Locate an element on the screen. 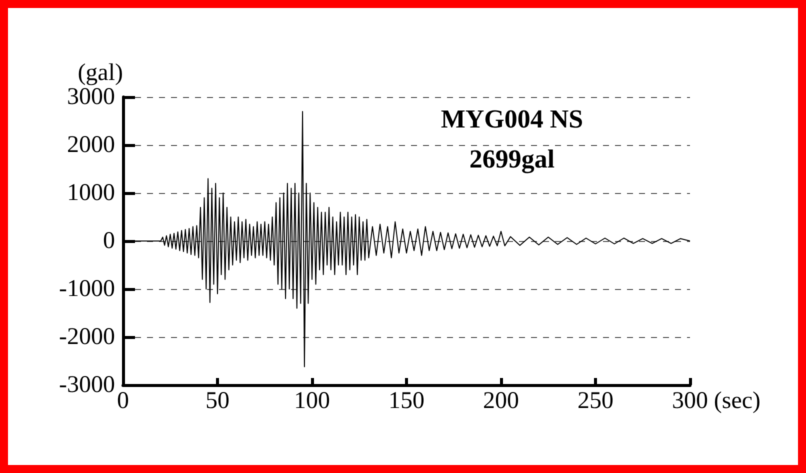 Image resolution: width=806 pixels, height=473 pixels. x-tick-label: 50 is located at coordinates (218, 401).